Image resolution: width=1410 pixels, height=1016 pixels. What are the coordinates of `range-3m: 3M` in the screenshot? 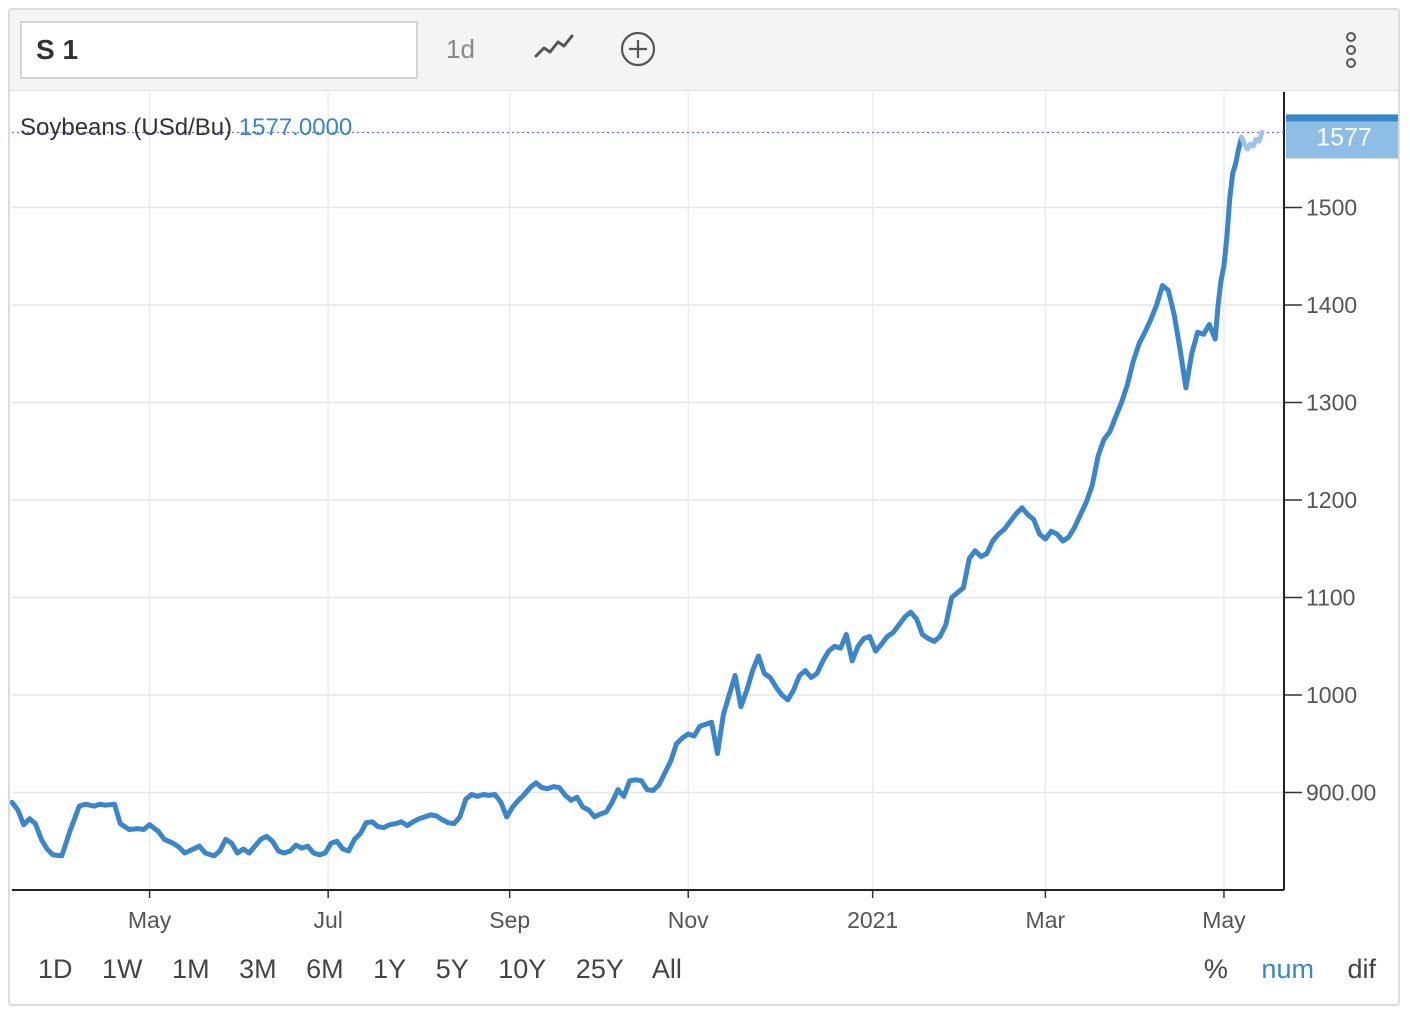 It's located at (258, 969).